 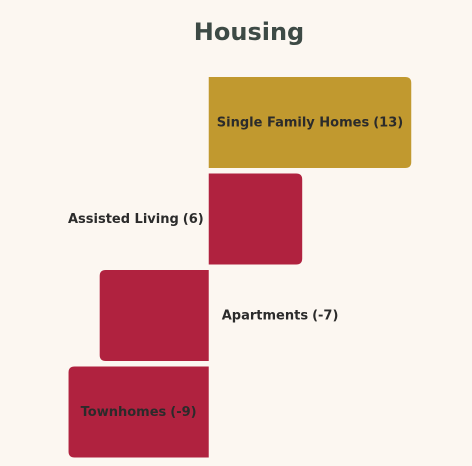 I want to click on value-label: (6), so click(x=193, y=219).